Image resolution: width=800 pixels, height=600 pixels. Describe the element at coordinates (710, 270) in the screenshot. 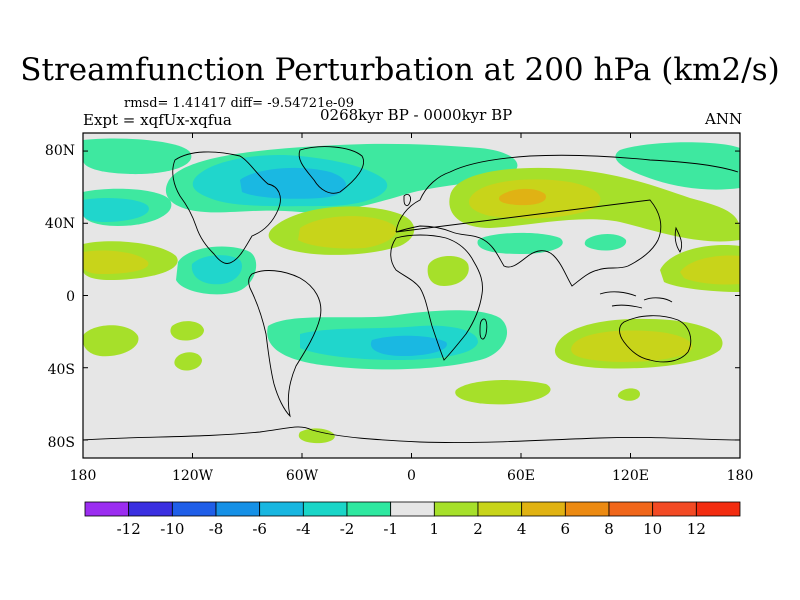

I see `contour-region-west-pacific-high-core` at that location.